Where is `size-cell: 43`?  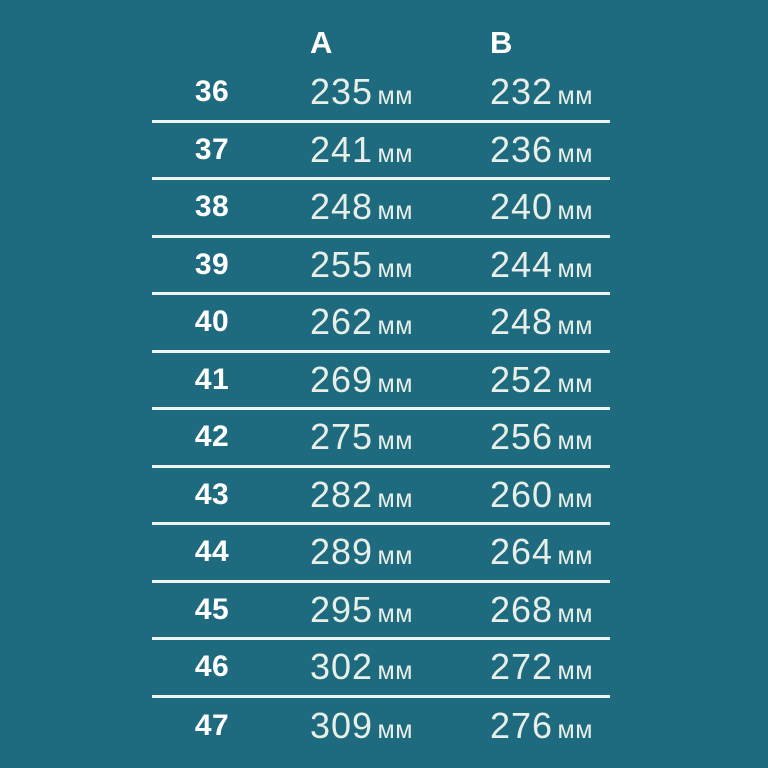
size-cell: 43 is located at coordinates (212, 494).